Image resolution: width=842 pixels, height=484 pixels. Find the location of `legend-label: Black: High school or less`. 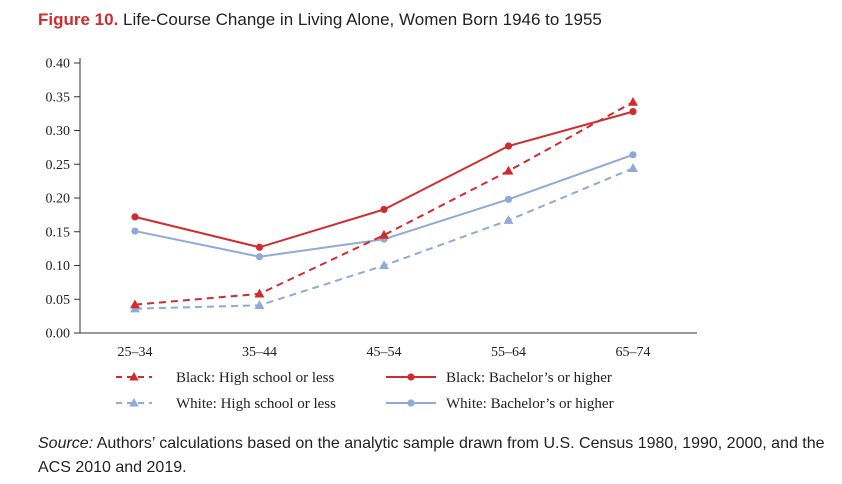

legend-label: Black: High school or less is located at coordinates (255, 378).